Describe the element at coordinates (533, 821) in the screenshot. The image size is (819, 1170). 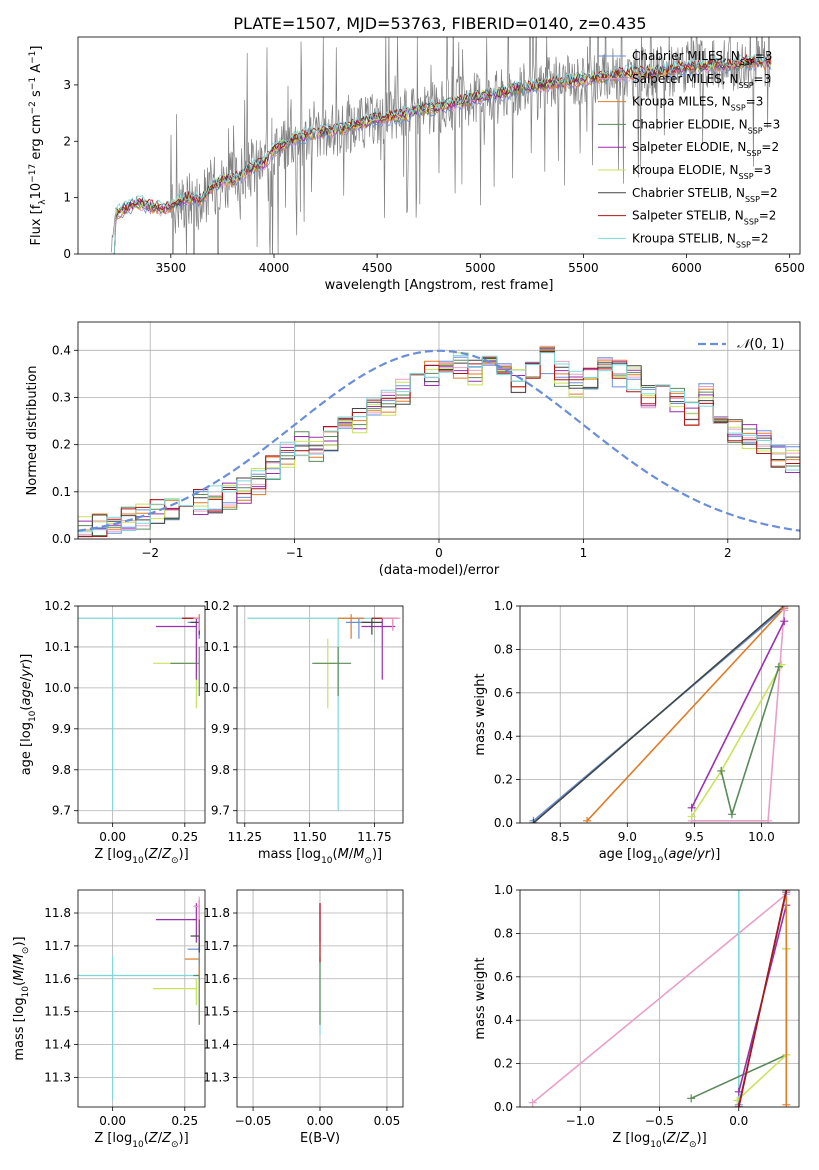
I see `weight-marker-chabrier_stelib` at that location.